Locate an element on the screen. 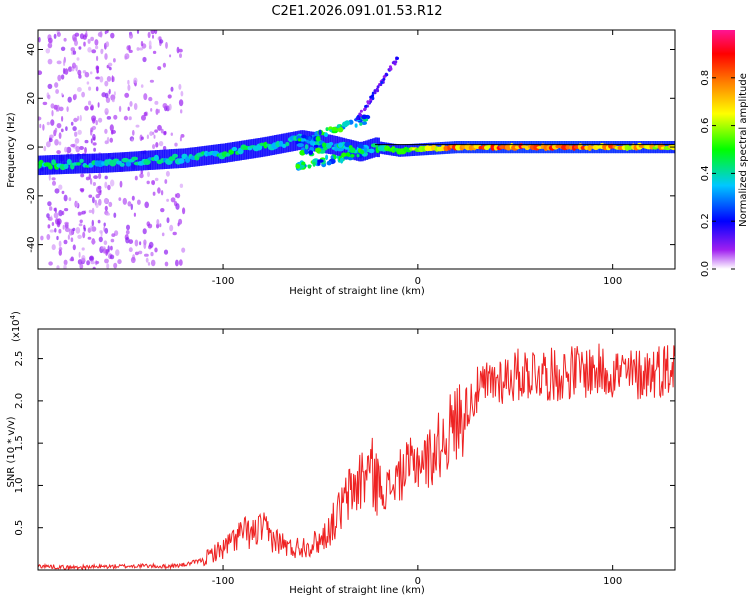  snr-y-tick-label: 1.0 is located at coordinates (19, 485).